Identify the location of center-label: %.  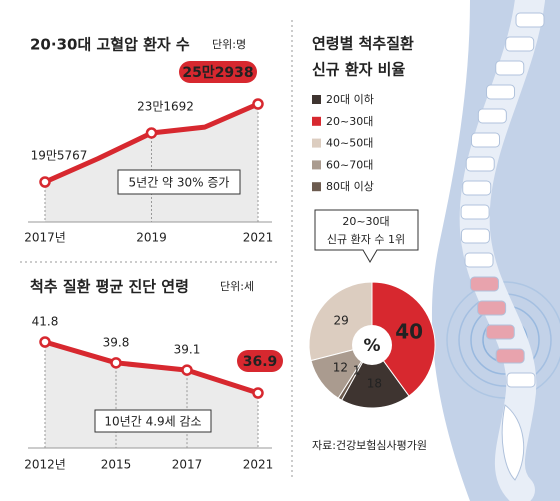
(371, 346).